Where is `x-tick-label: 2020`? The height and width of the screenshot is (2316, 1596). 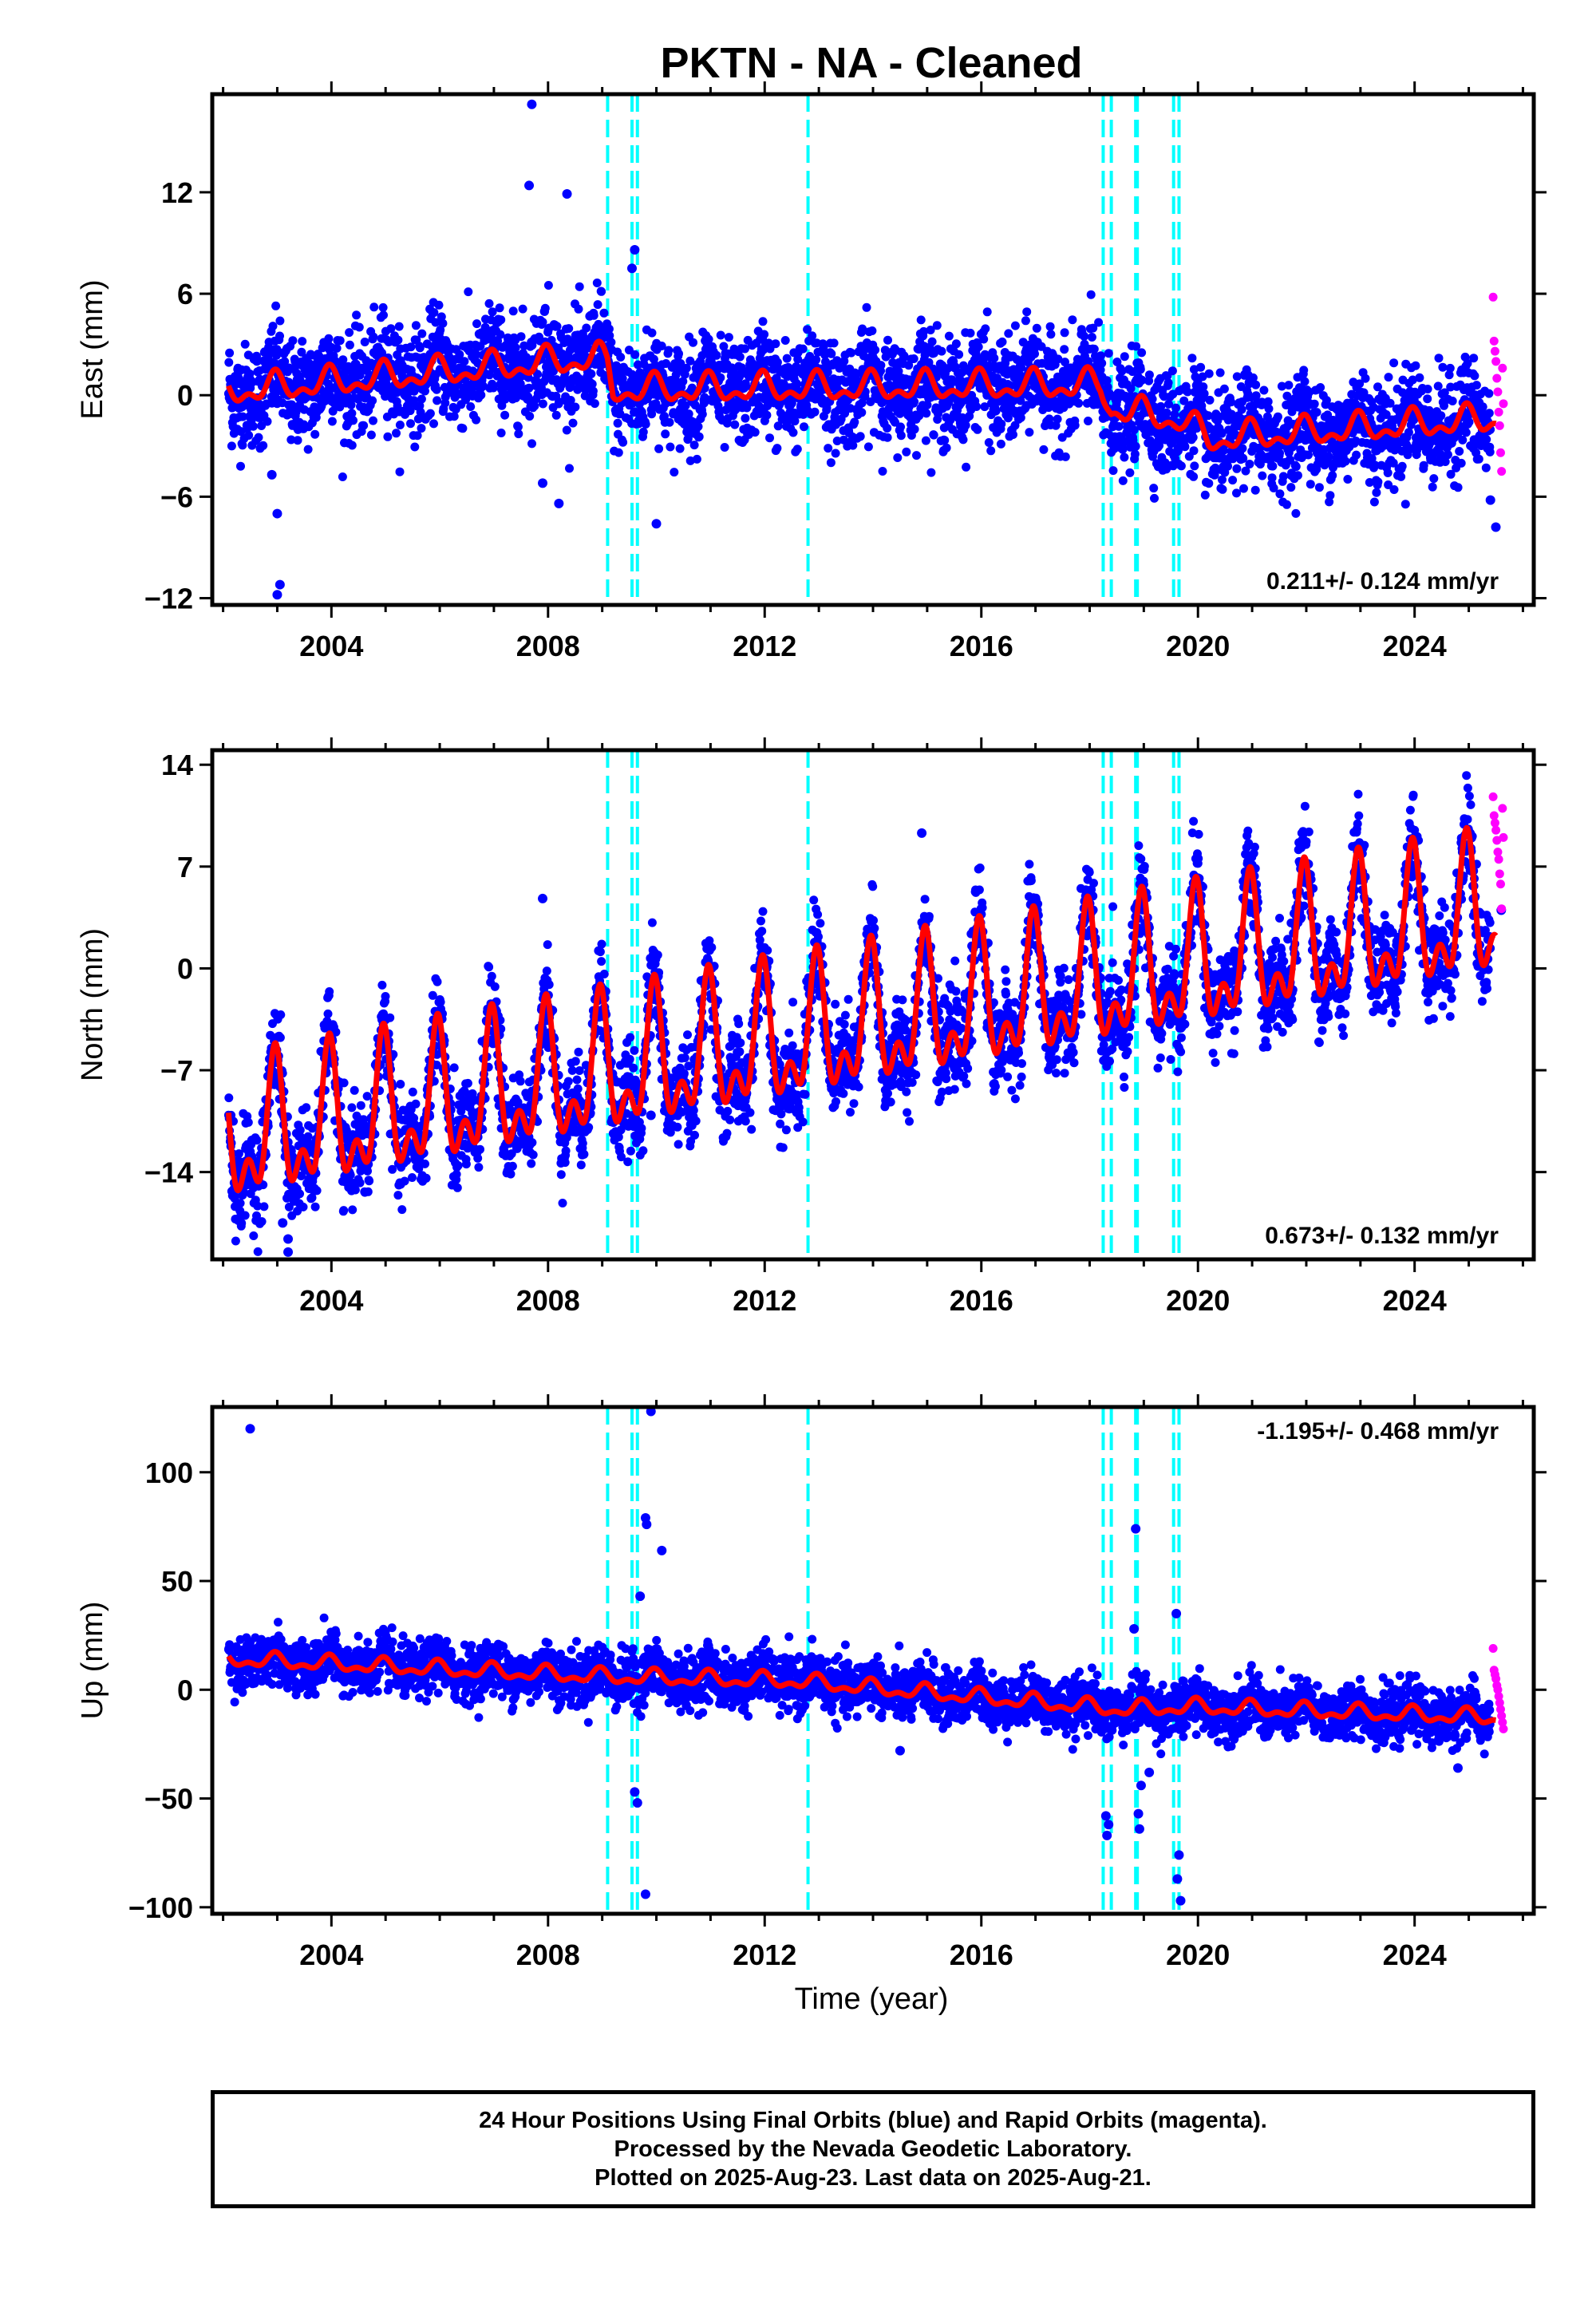
x-tick-label: 2020 is located at coordinates (1198, 646).